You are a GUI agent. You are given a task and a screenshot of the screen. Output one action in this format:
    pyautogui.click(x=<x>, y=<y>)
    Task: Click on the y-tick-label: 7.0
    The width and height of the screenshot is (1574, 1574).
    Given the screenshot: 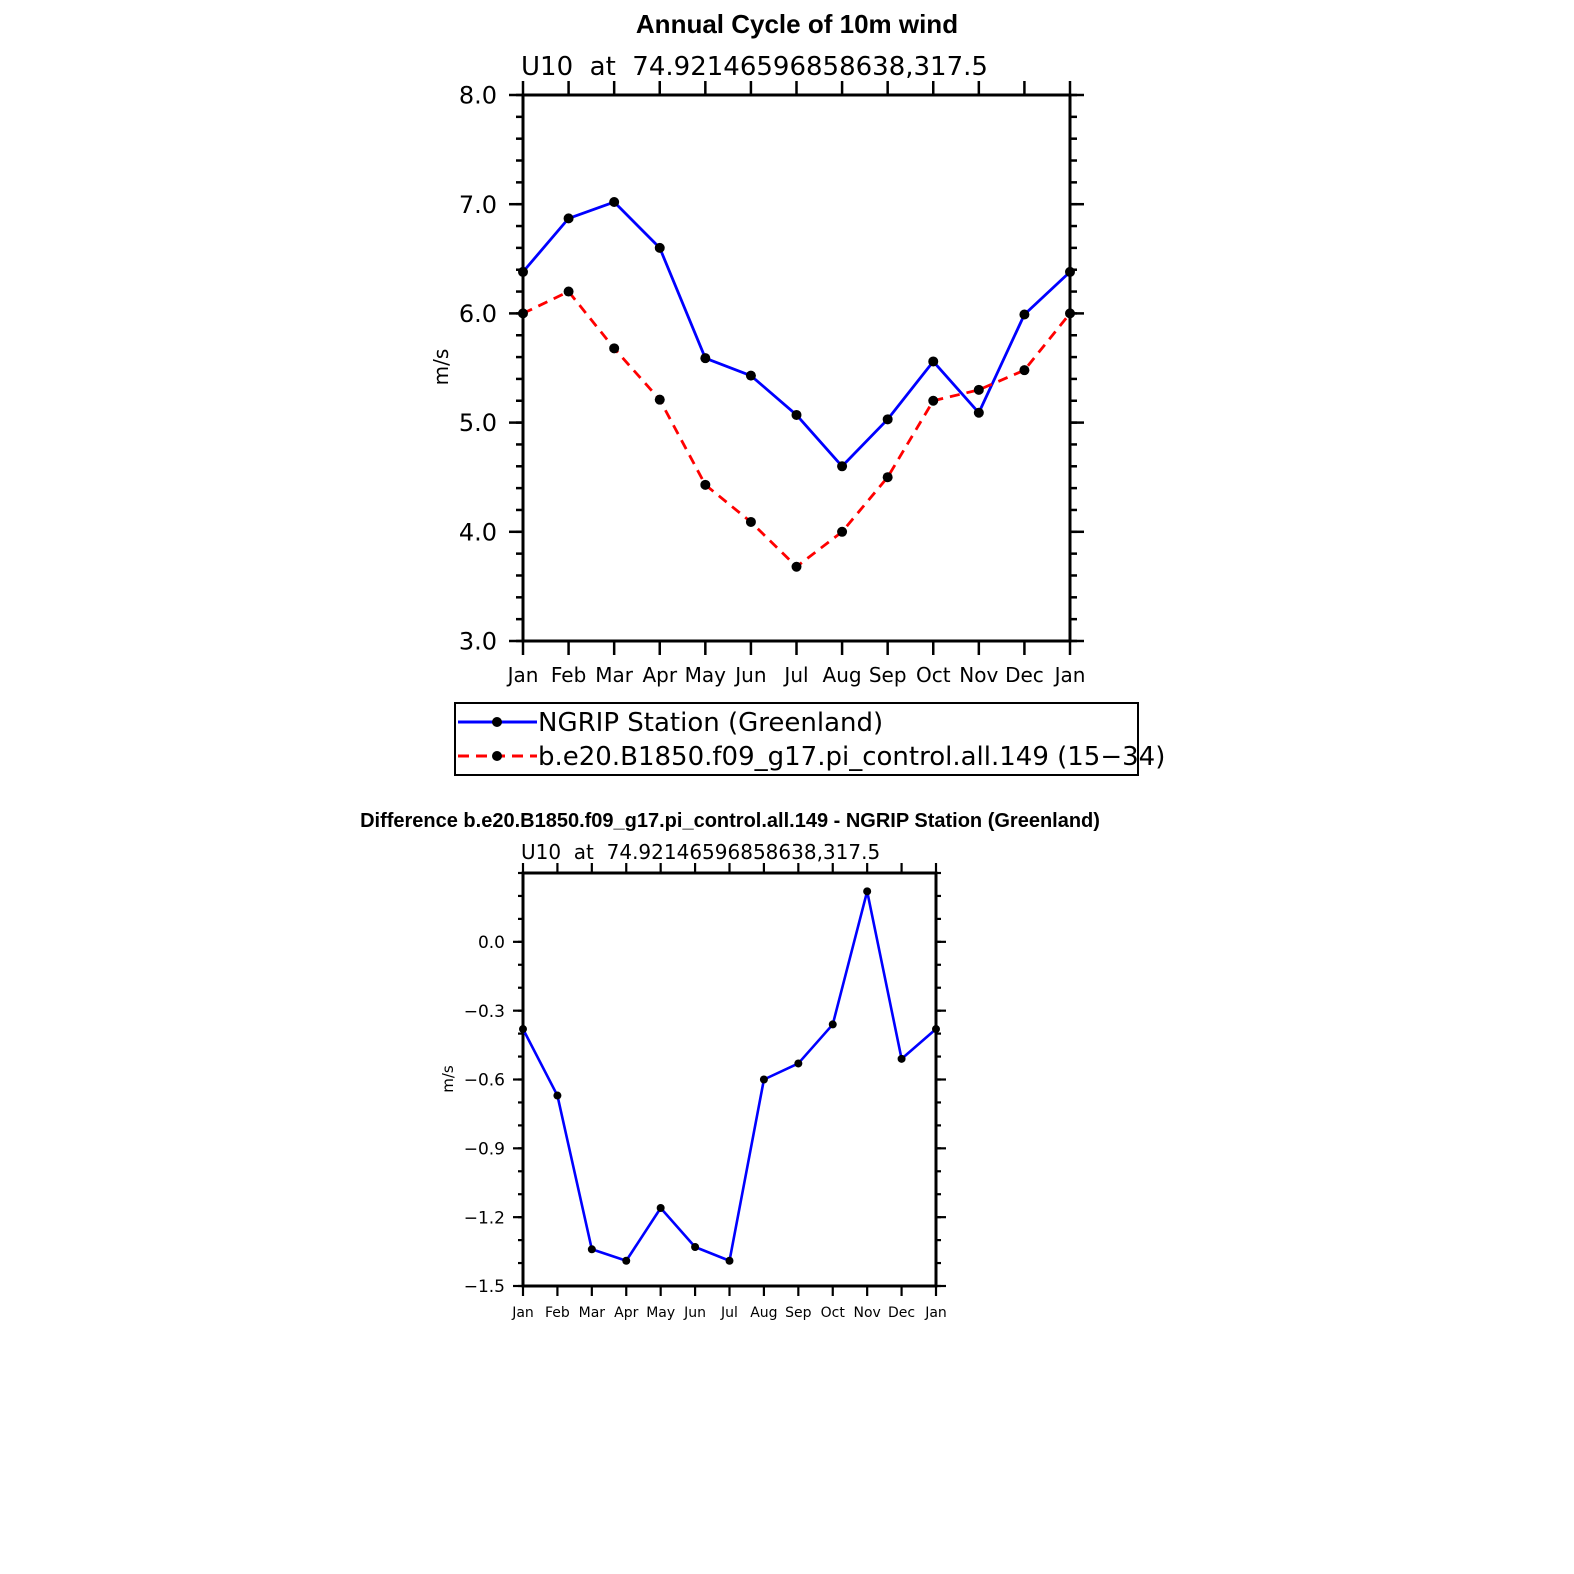 What is the action you would take?
    pyautogui.click(x=478, y=205)
    